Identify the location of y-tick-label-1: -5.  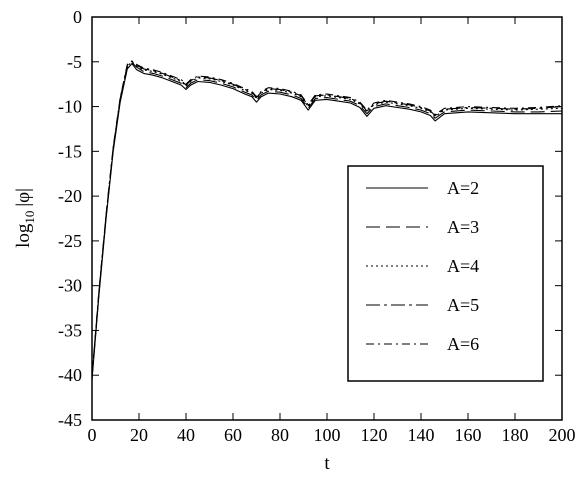
(74, 62).